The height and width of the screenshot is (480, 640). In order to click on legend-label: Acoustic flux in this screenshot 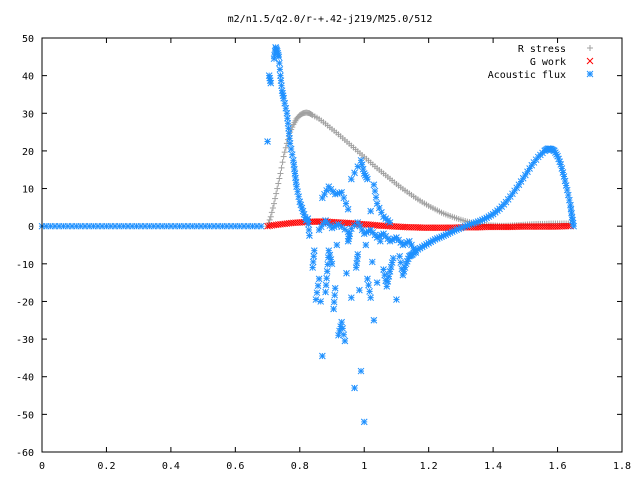, I will do `click(527, 75)`.